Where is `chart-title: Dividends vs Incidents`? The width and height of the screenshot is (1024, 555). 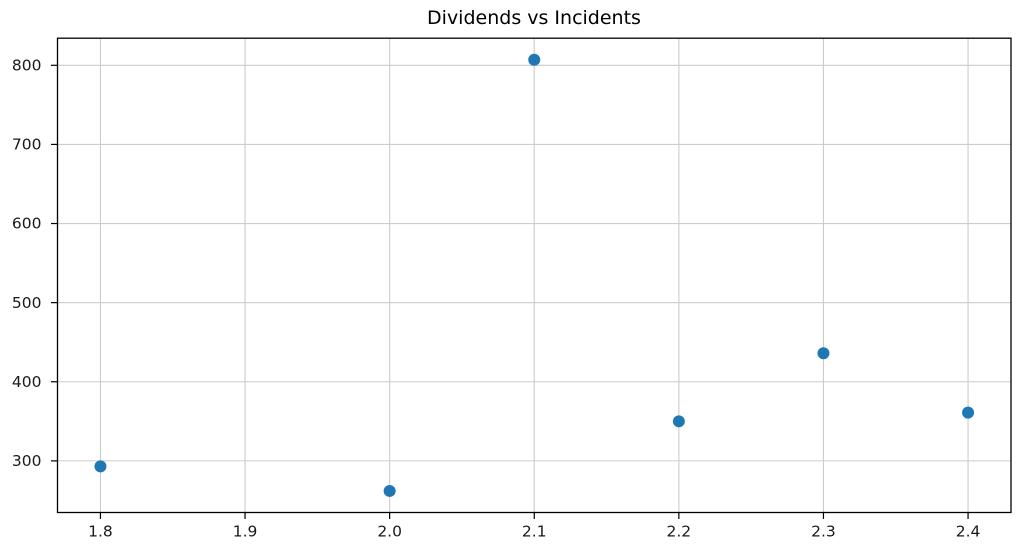
chart-title: Dividends vs Incidents is located at coordinates (534, 18).